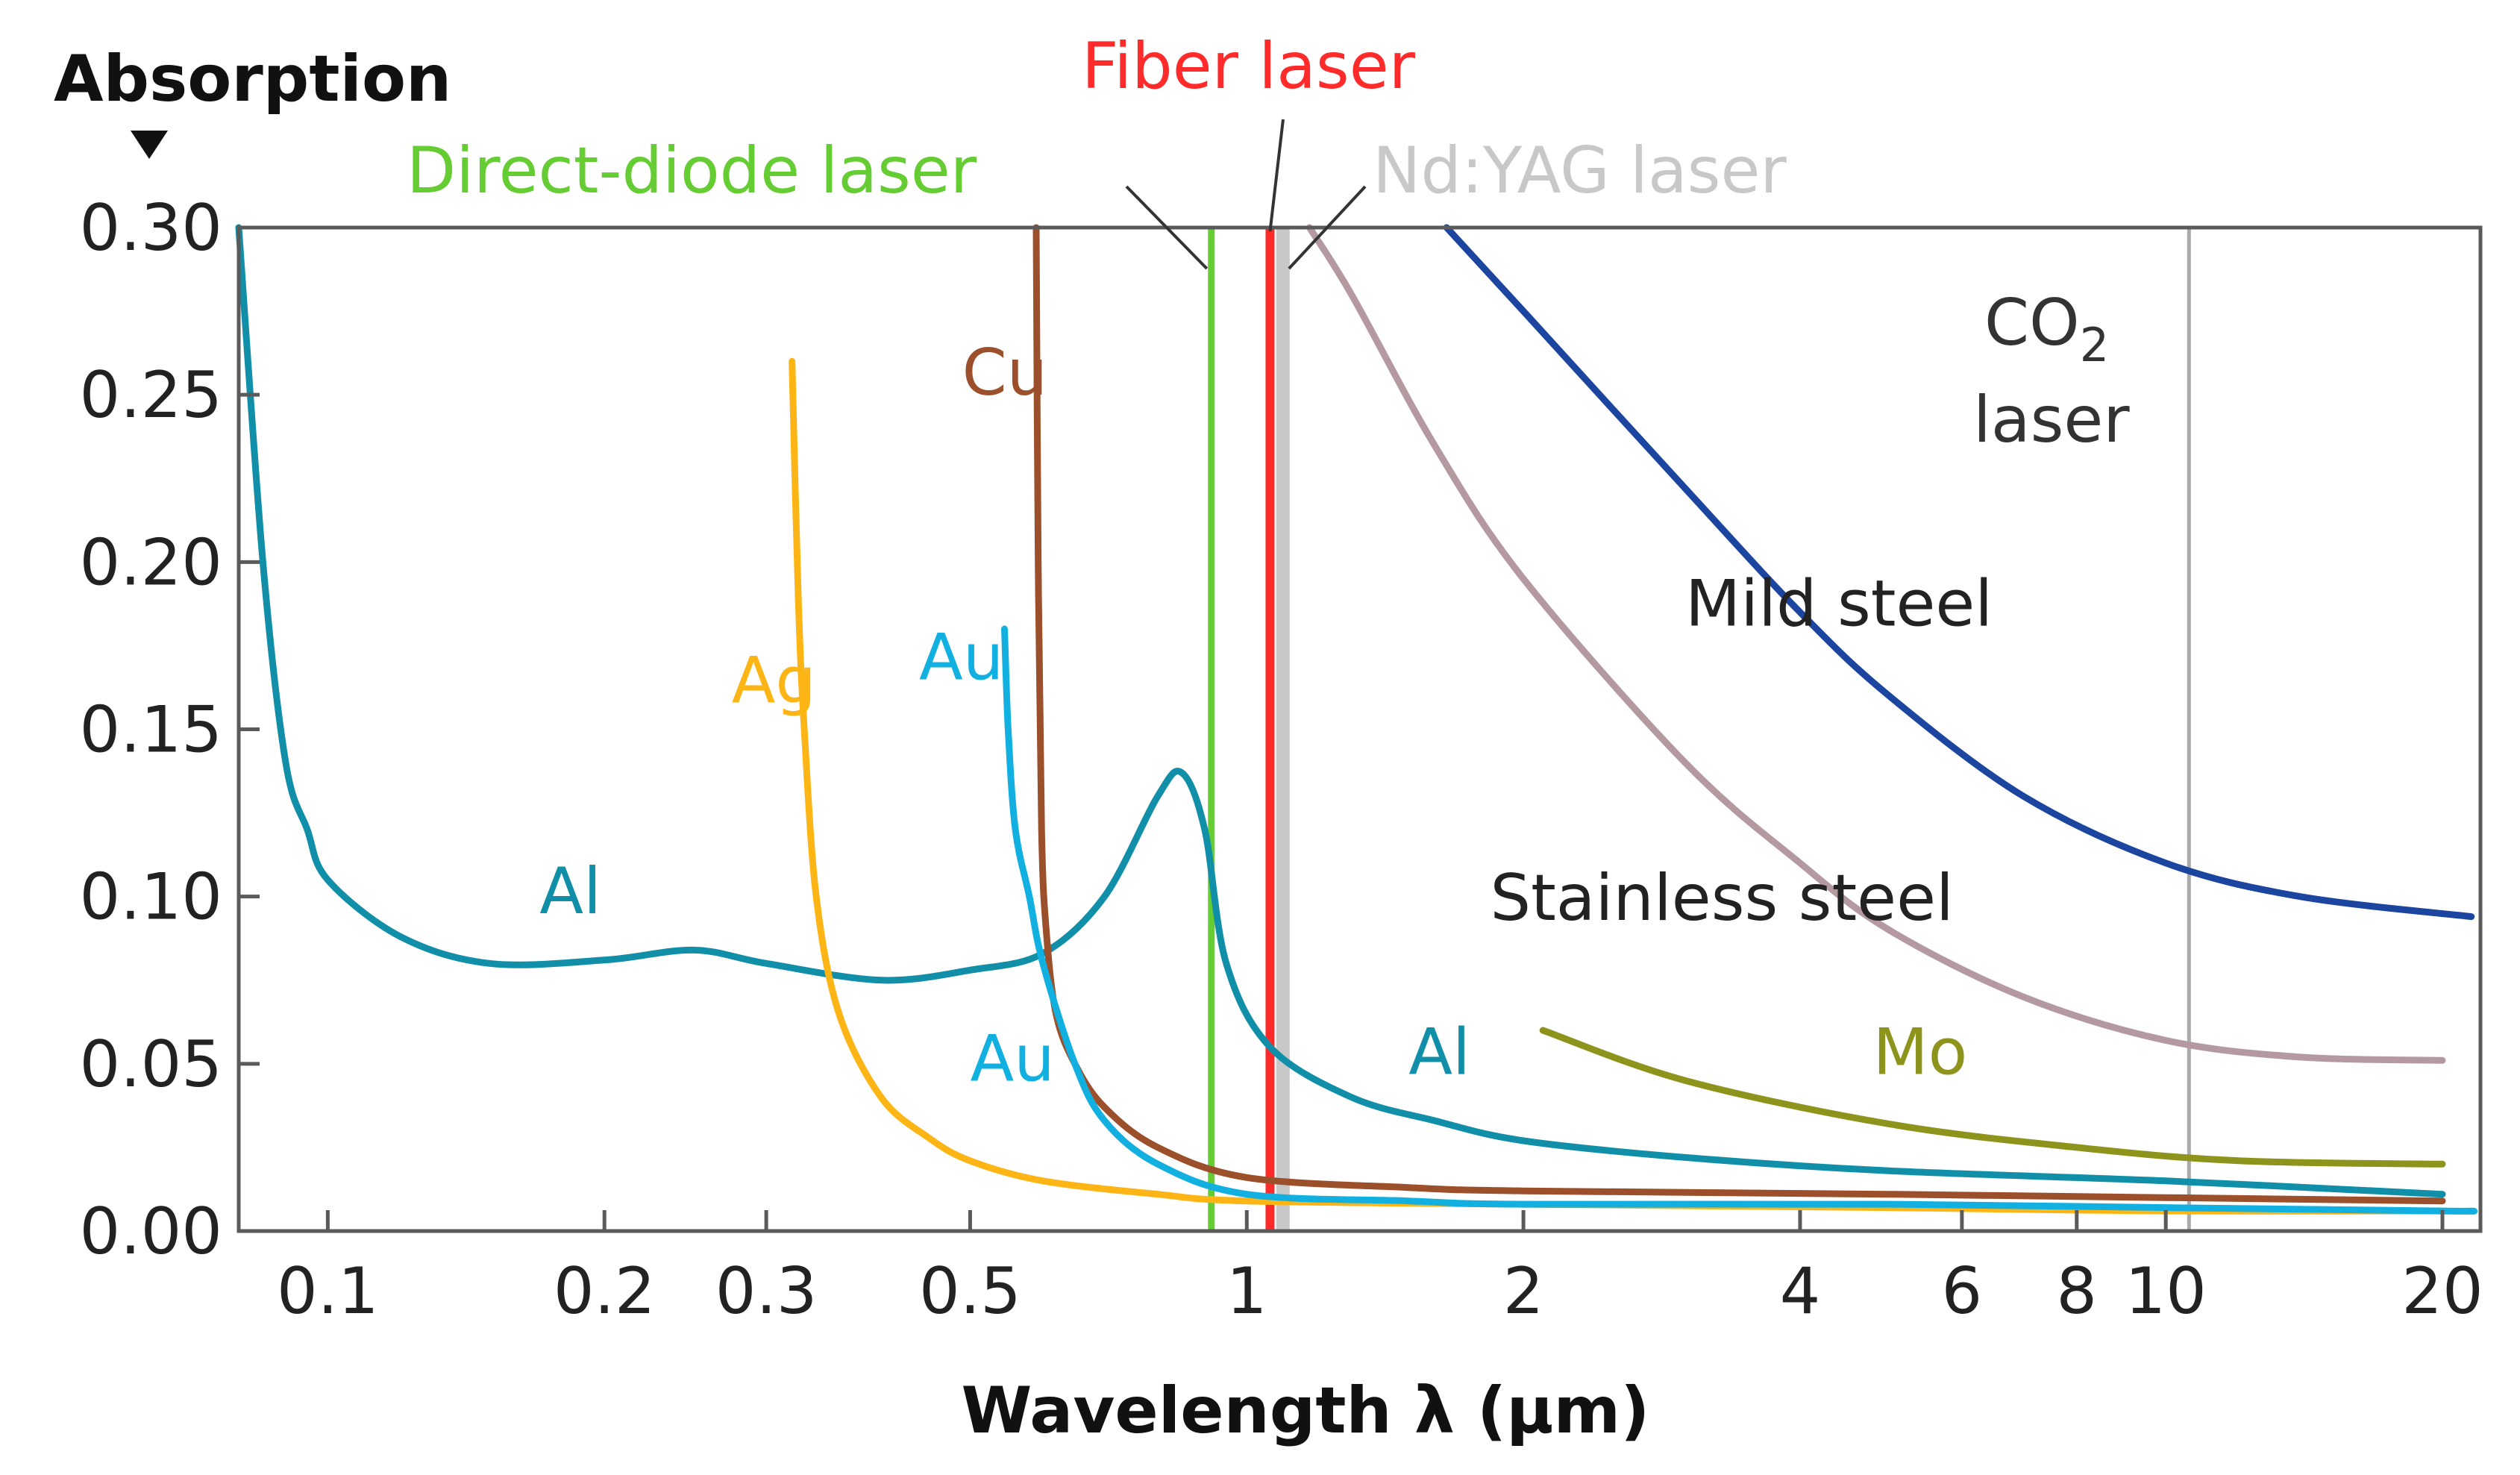 This screenshot has height=1475, width=2520. I want to click on direct-diode-laser-label: Direct-diode laser, so click(692, 171).